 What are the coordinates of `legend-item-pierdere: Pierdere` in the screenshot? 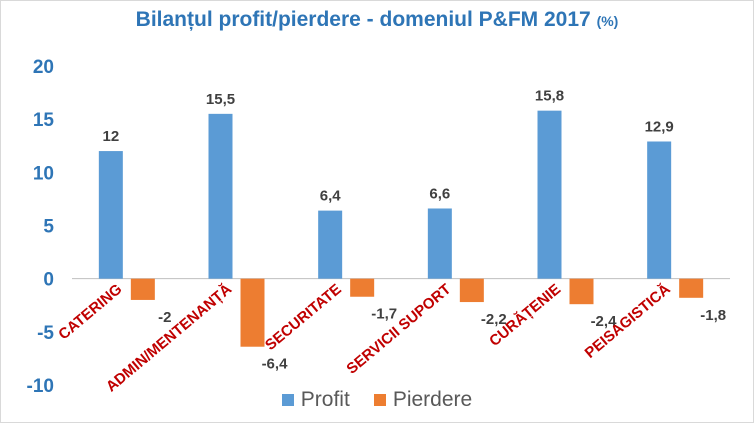 It's located at (423, 400).